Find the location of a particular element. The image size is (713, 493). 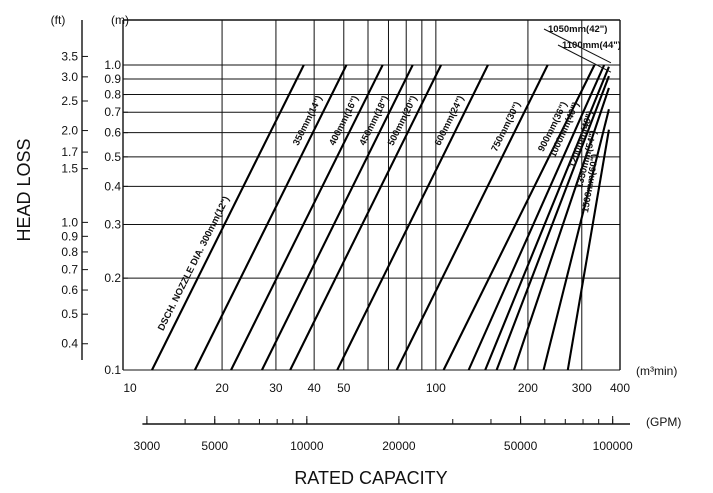

x-tick-label: 200 is located at coordinates (528, 388).